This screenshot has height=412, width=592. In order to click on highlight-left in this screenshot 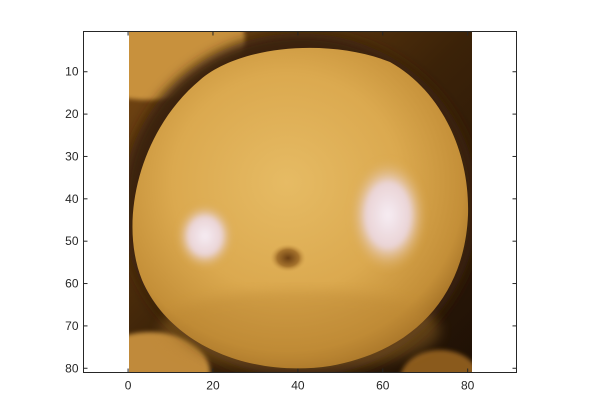, I will do `click(205, 236)`.